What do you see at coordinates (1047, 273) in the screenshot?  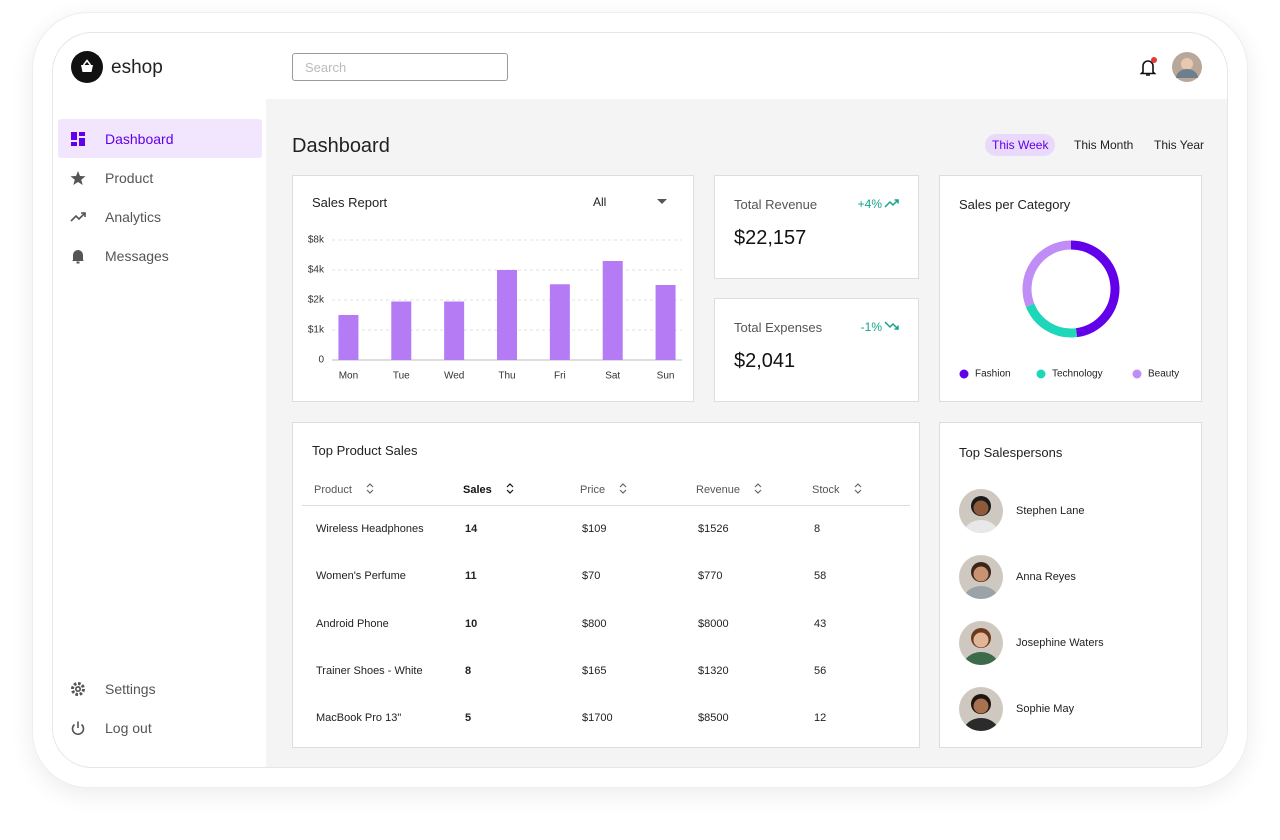 I see `donut-segment` at bounding box center [1047, 273].